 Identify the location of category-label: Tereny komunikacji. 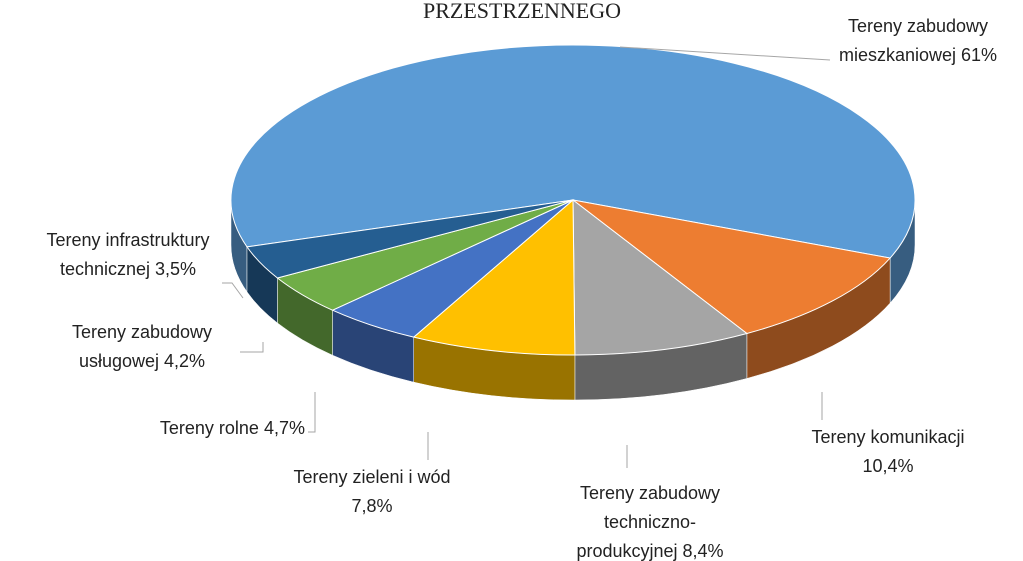
(888, 437).